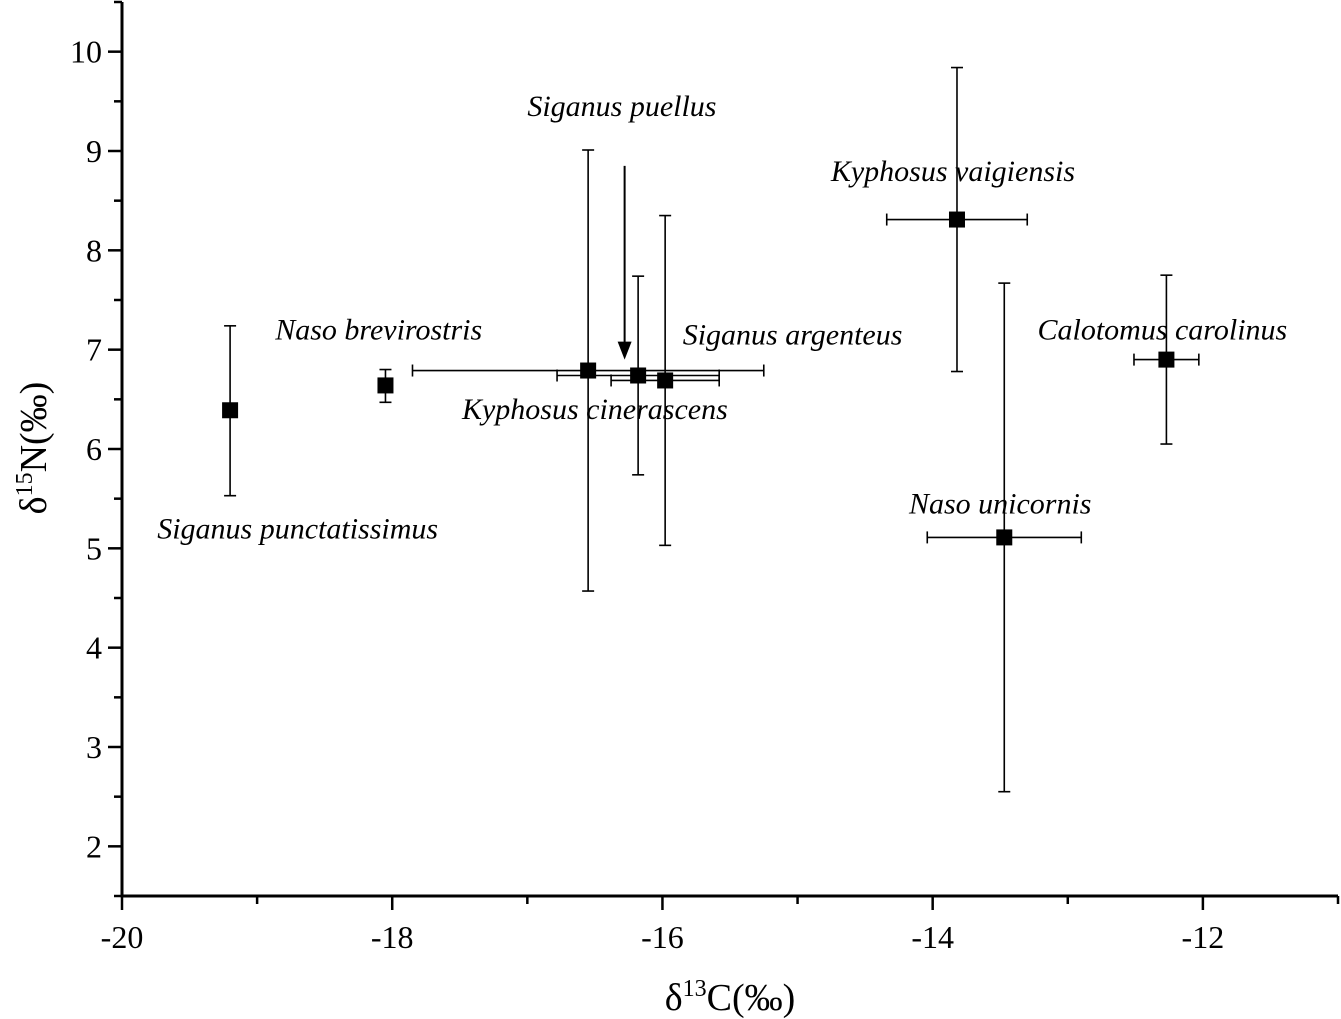 The width and height of the screenshot is (1341, 1019). I want to click on species-label: Naso brevirostris, so click(378, 330).